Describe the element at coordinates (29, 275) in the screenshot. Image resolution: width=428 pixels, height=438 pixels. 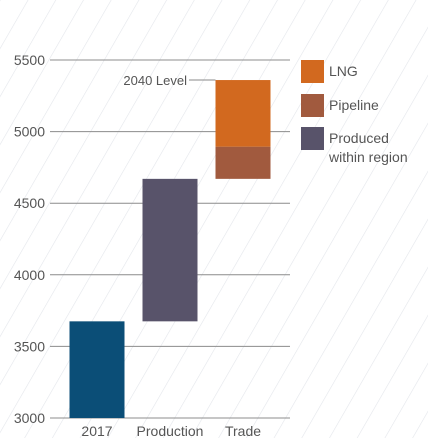
I see `y-tick-label-4000: 4000` at that location.